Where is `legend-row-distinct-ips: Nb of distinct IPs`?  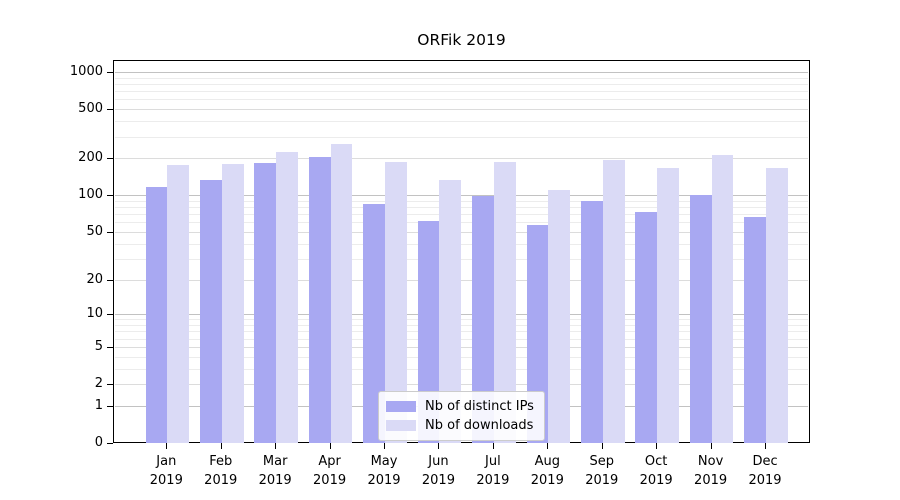 legend-row-distinct-ips: Nb of distinct IPs is located at coordinates (460, 406).